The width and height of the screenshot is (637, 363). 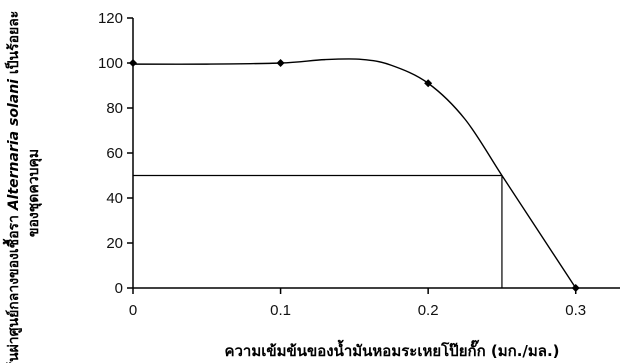 What do you see at coordinates (110, 63) in the screenshot?
I see `y-tick-label: 100` at bounding box center [110, 63].